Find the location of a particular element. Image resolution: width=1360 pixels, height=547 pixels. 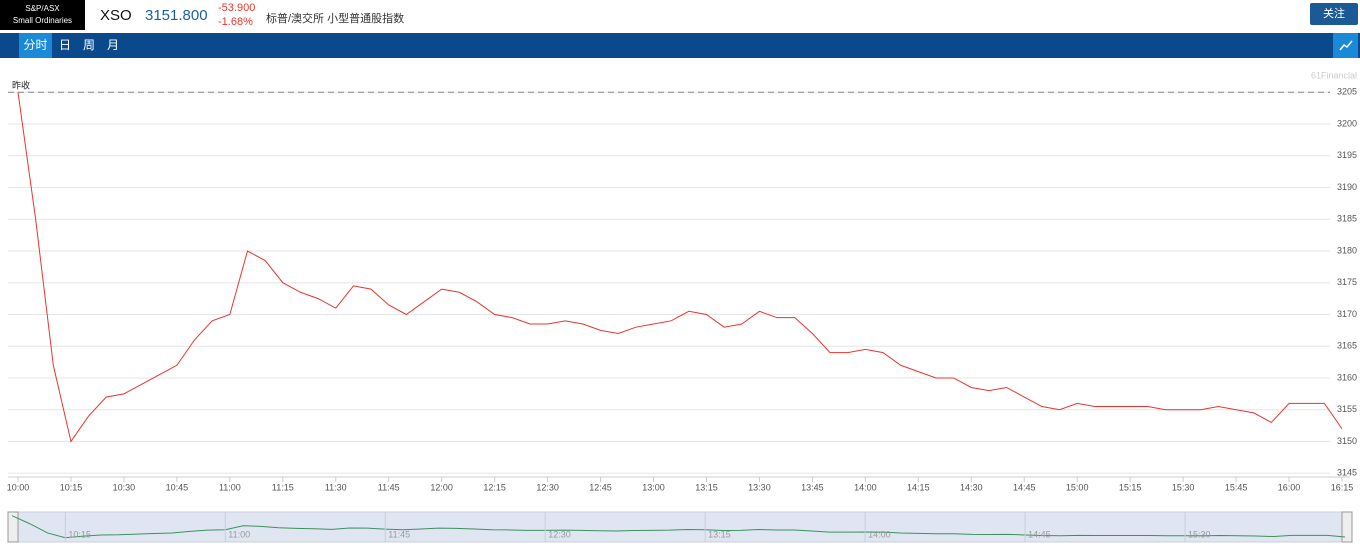

navigator is located at coordinates (680, 527).